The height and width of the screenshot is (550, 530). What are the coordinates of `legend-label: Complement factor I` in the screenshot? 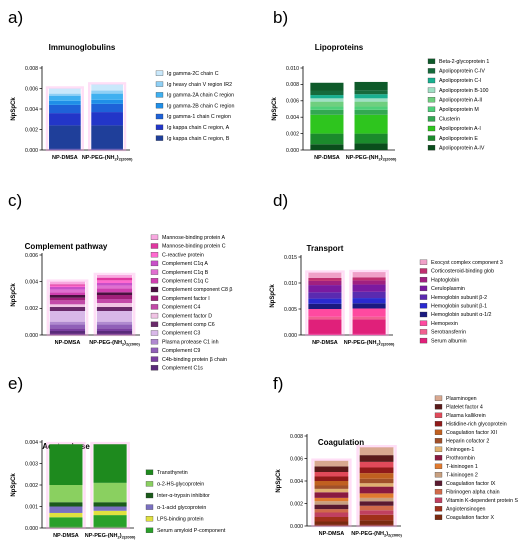 It's located at (186, 299).